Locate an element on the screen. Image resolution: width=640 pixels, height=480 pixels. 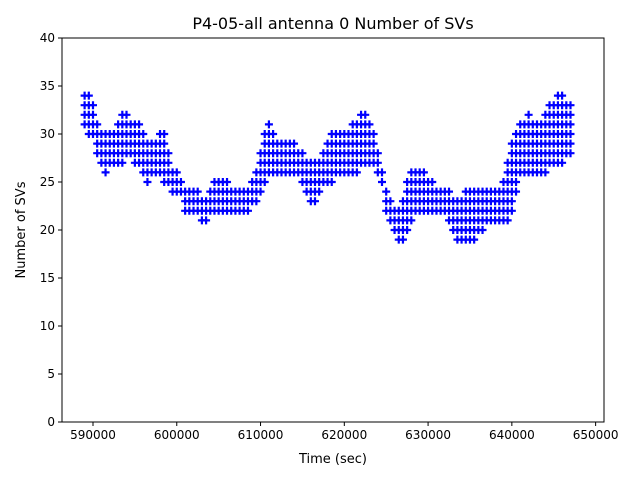
y-tick-label: 5 is located at coordinates (51, 374).